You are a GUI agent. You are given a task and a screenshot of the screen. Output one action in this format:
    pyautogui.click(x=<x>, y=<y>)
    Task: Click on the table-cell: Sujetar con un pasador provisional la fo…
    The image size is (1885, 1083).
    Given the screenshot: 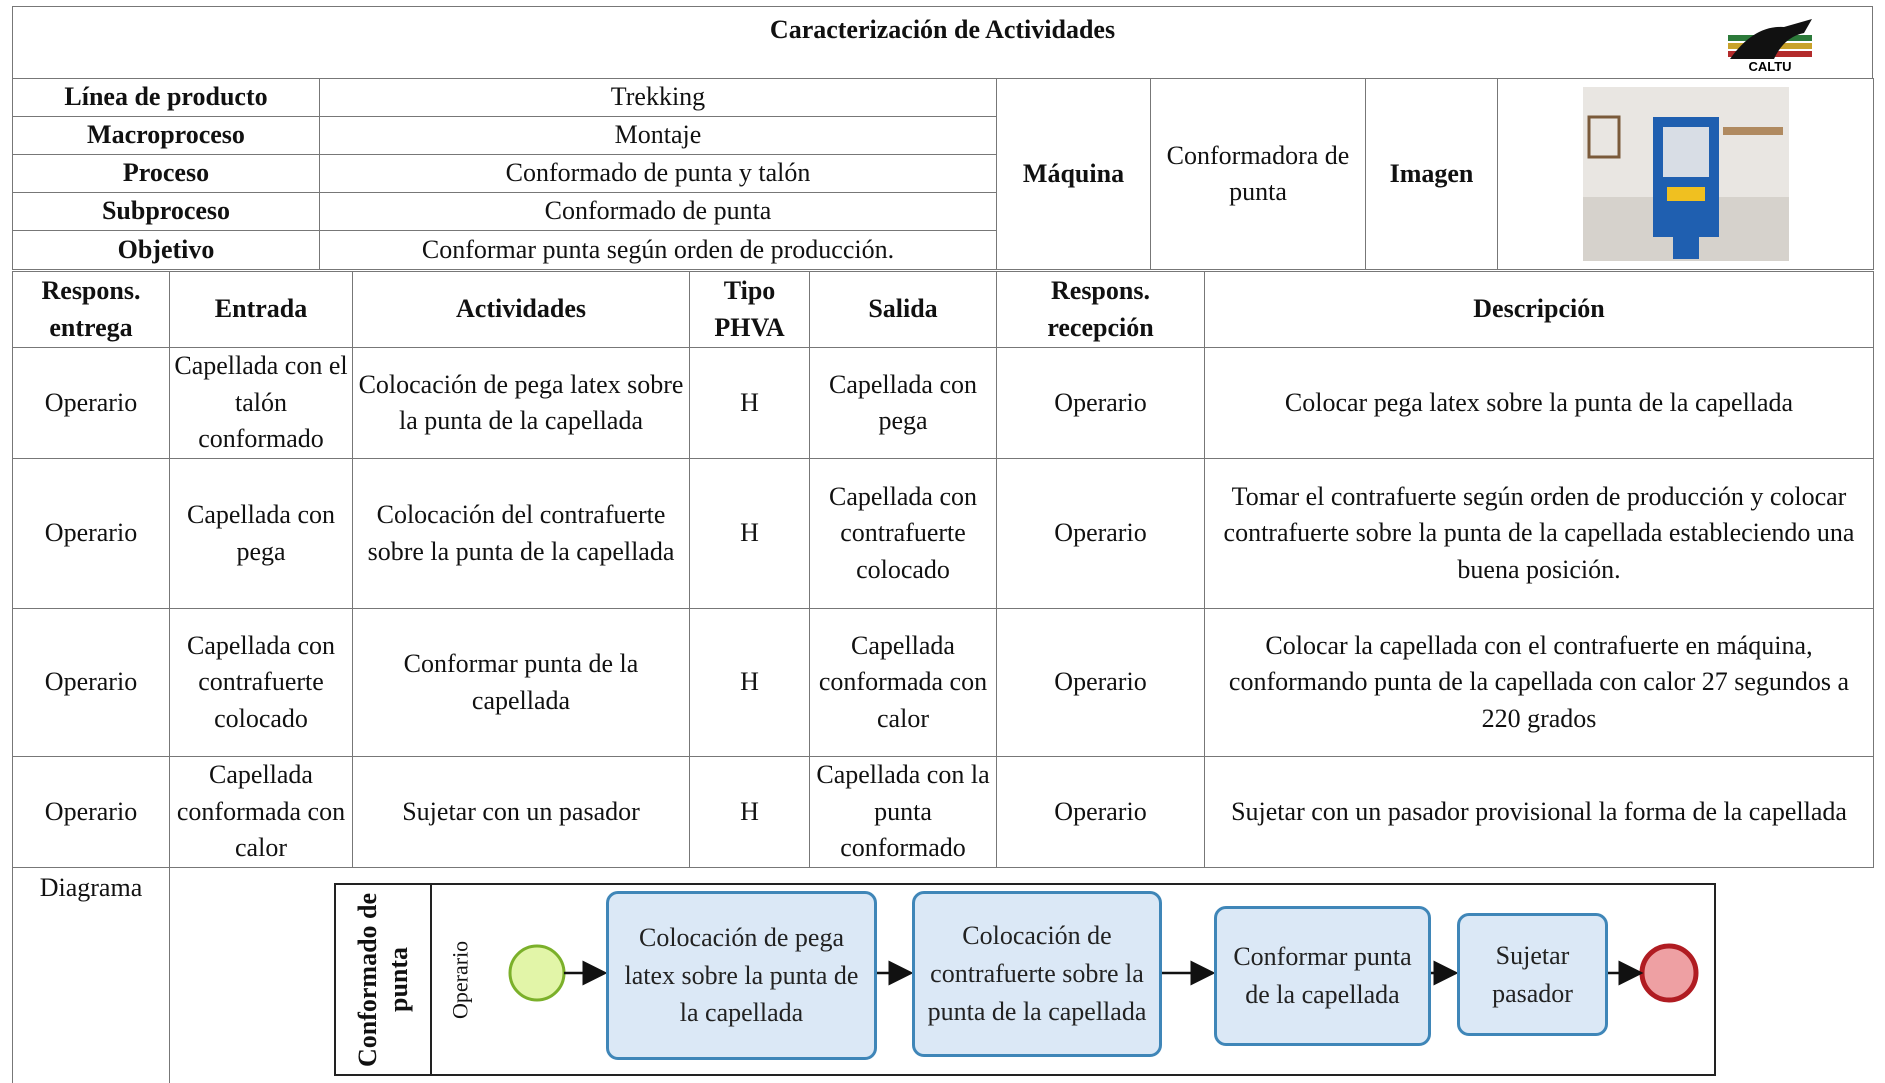 What is the action you would take?
    pyautogui.click(x=1539, y=812)
    